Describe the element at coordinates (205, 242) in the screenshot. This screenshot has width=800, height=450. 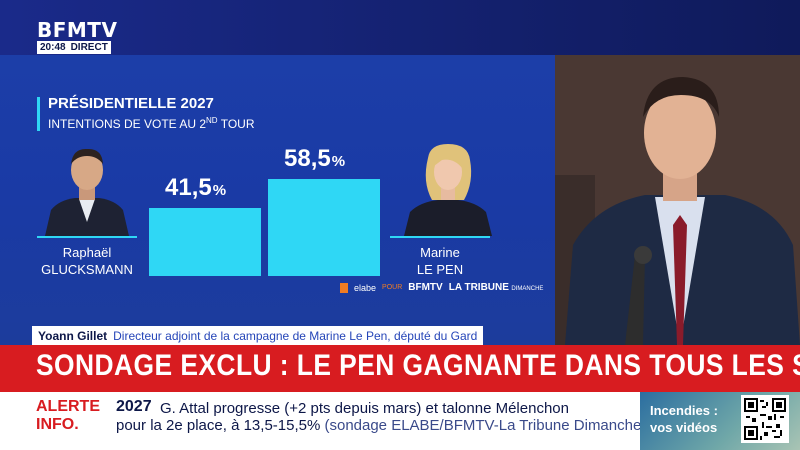
I see `bar-glucksmann` at that location.